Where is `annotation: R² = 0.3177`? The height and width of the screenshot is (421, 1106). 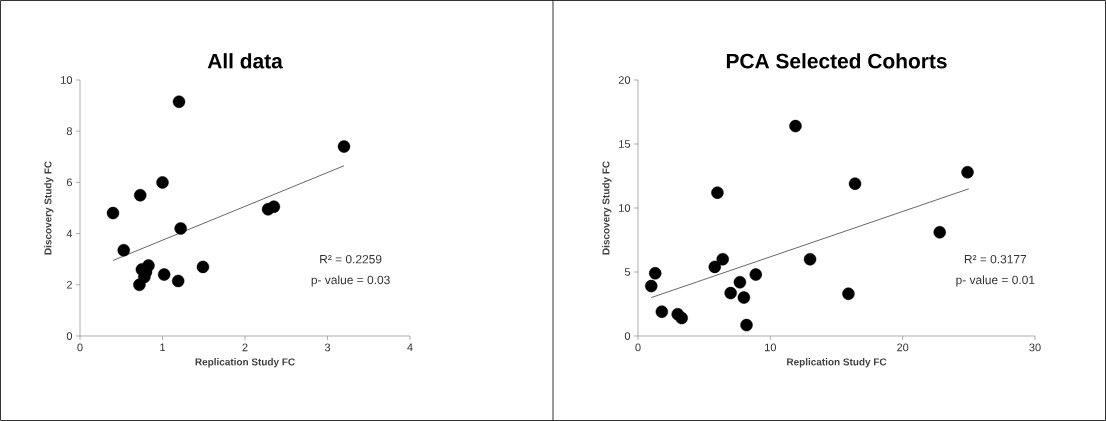 annotation: R² = 0.3177 is located at coordinates (995, 259).